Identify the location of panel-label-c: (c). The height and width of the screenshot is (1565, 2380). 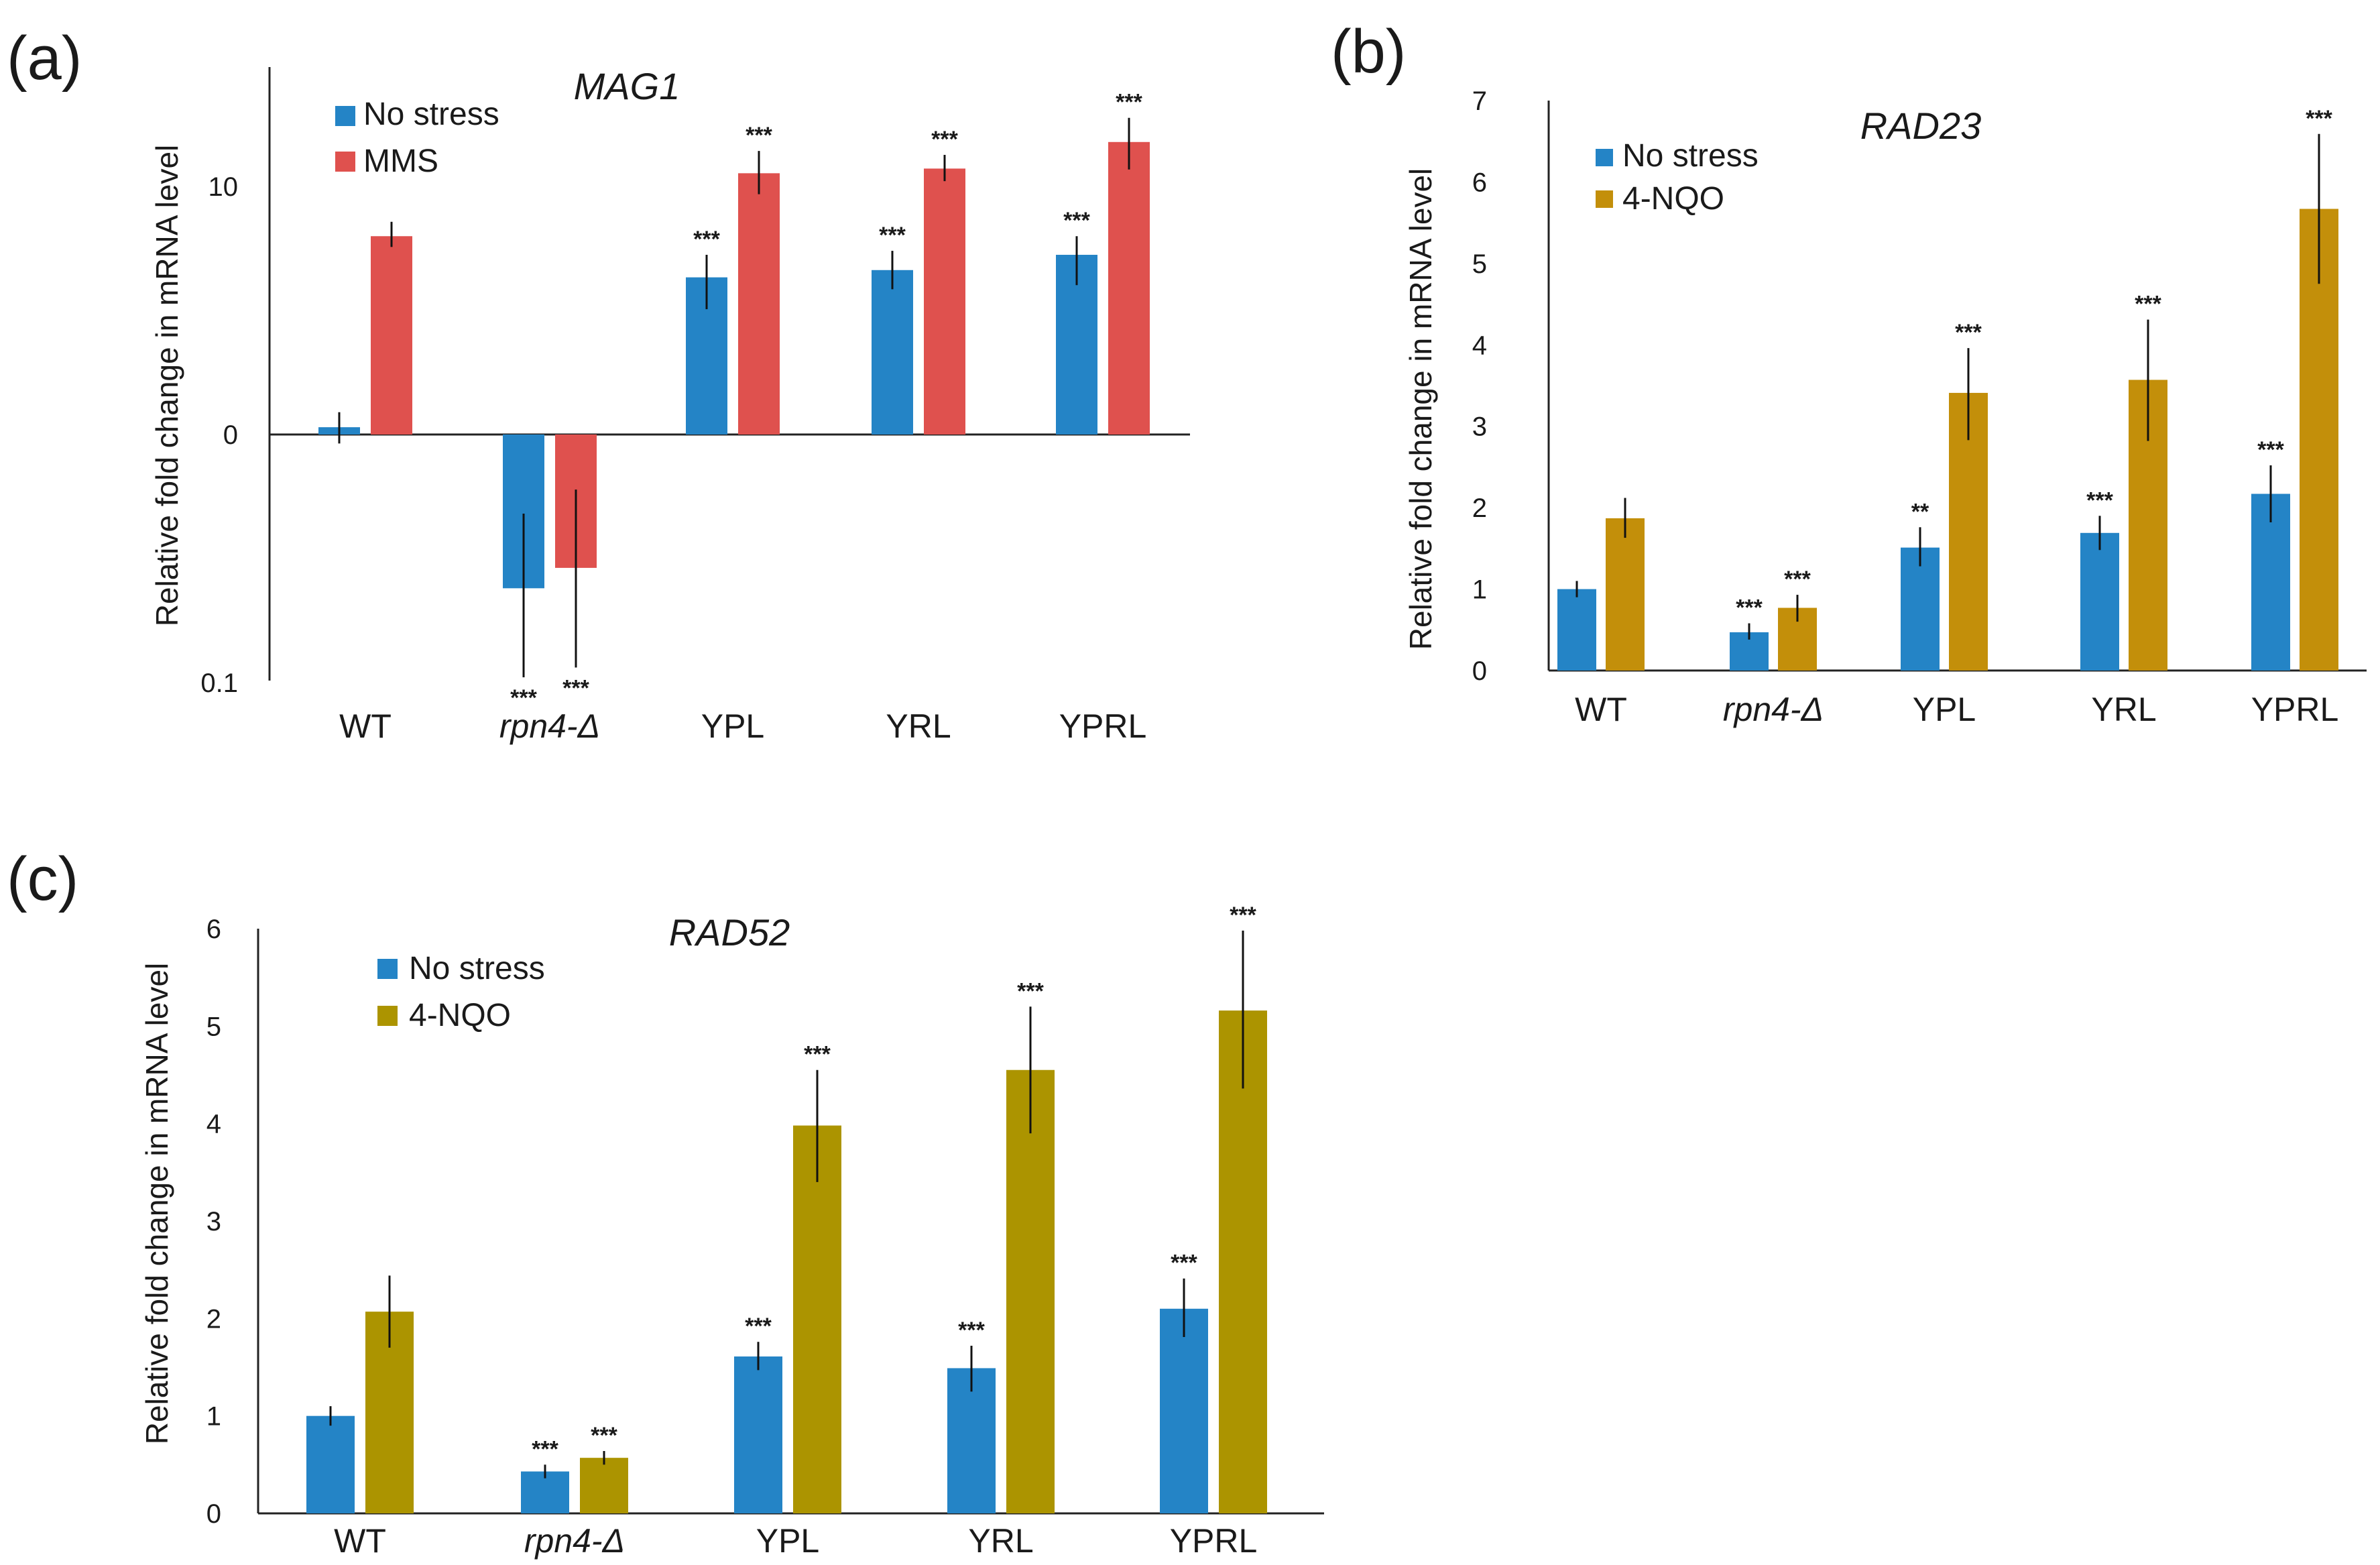
(42, 879).